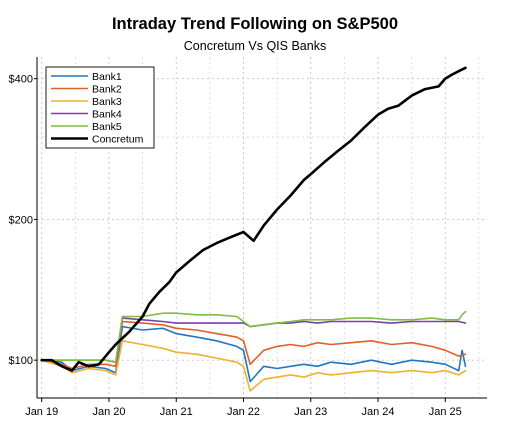 The image size is (510, 427). I want to click on chart-subtitle: Concretum Vs QIS Banks, so click(255, 46).